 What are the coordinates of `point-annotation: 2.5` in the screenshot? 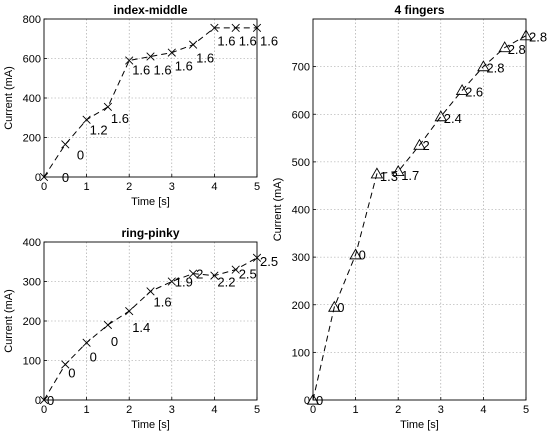 It's located at (248, 274).